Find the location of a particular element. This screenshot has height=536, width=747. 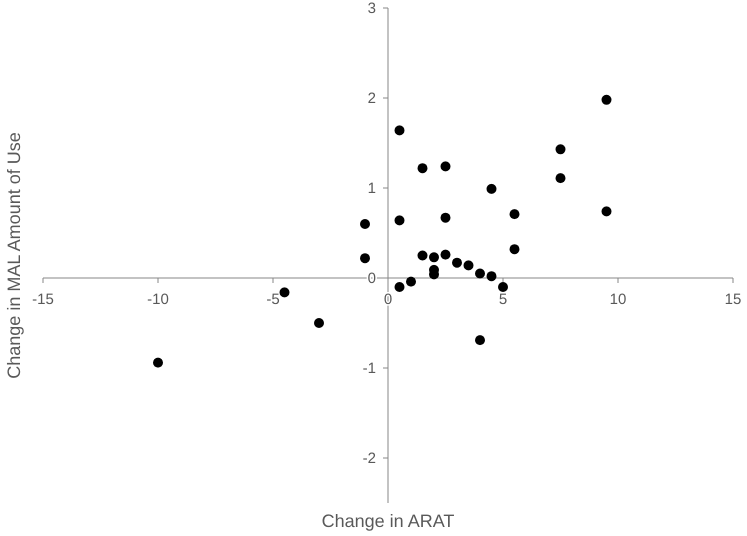

y-tick-label: -1 is located at coordinates (369, 368).